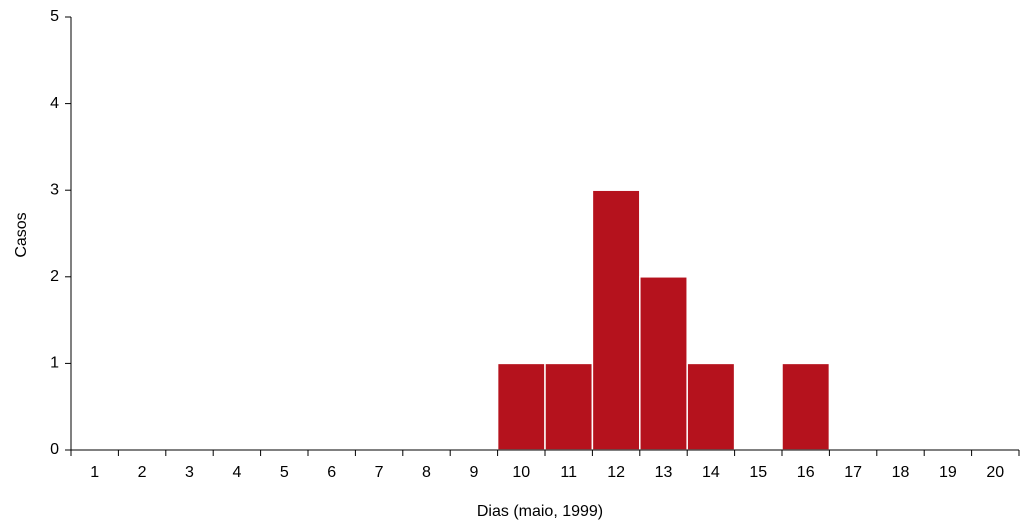  What do you see at coordinates (664, 472) in the screenshot?
I see `x-tick-label: 13` at bounding box center [664, 472].